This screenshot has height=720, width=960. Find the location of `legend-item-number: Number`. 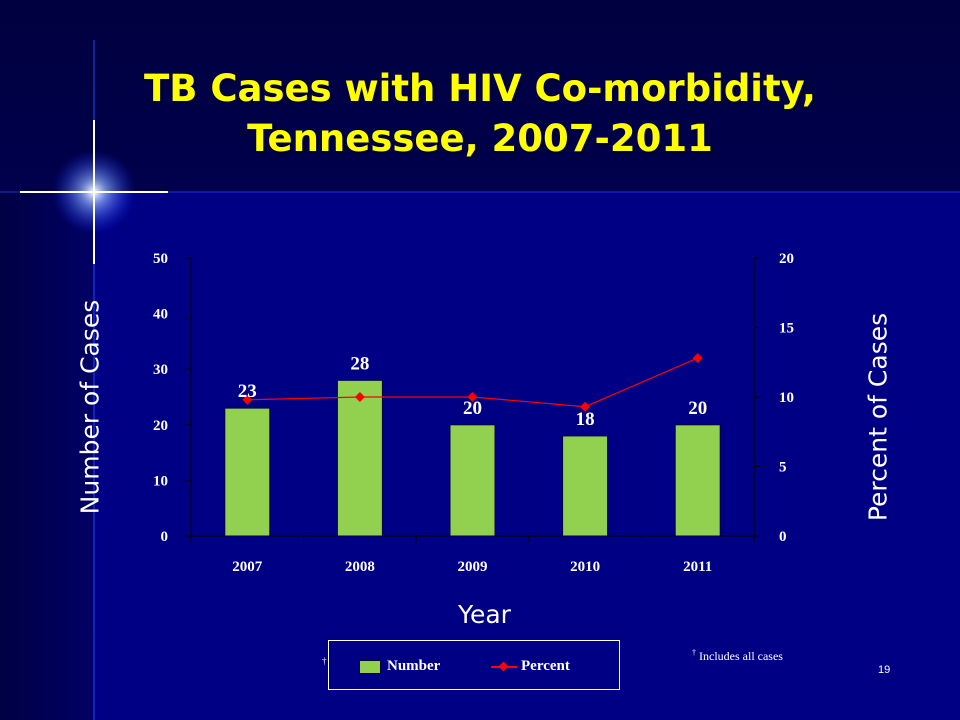

legend-item-number: Number is located at coordinates (399, 666).